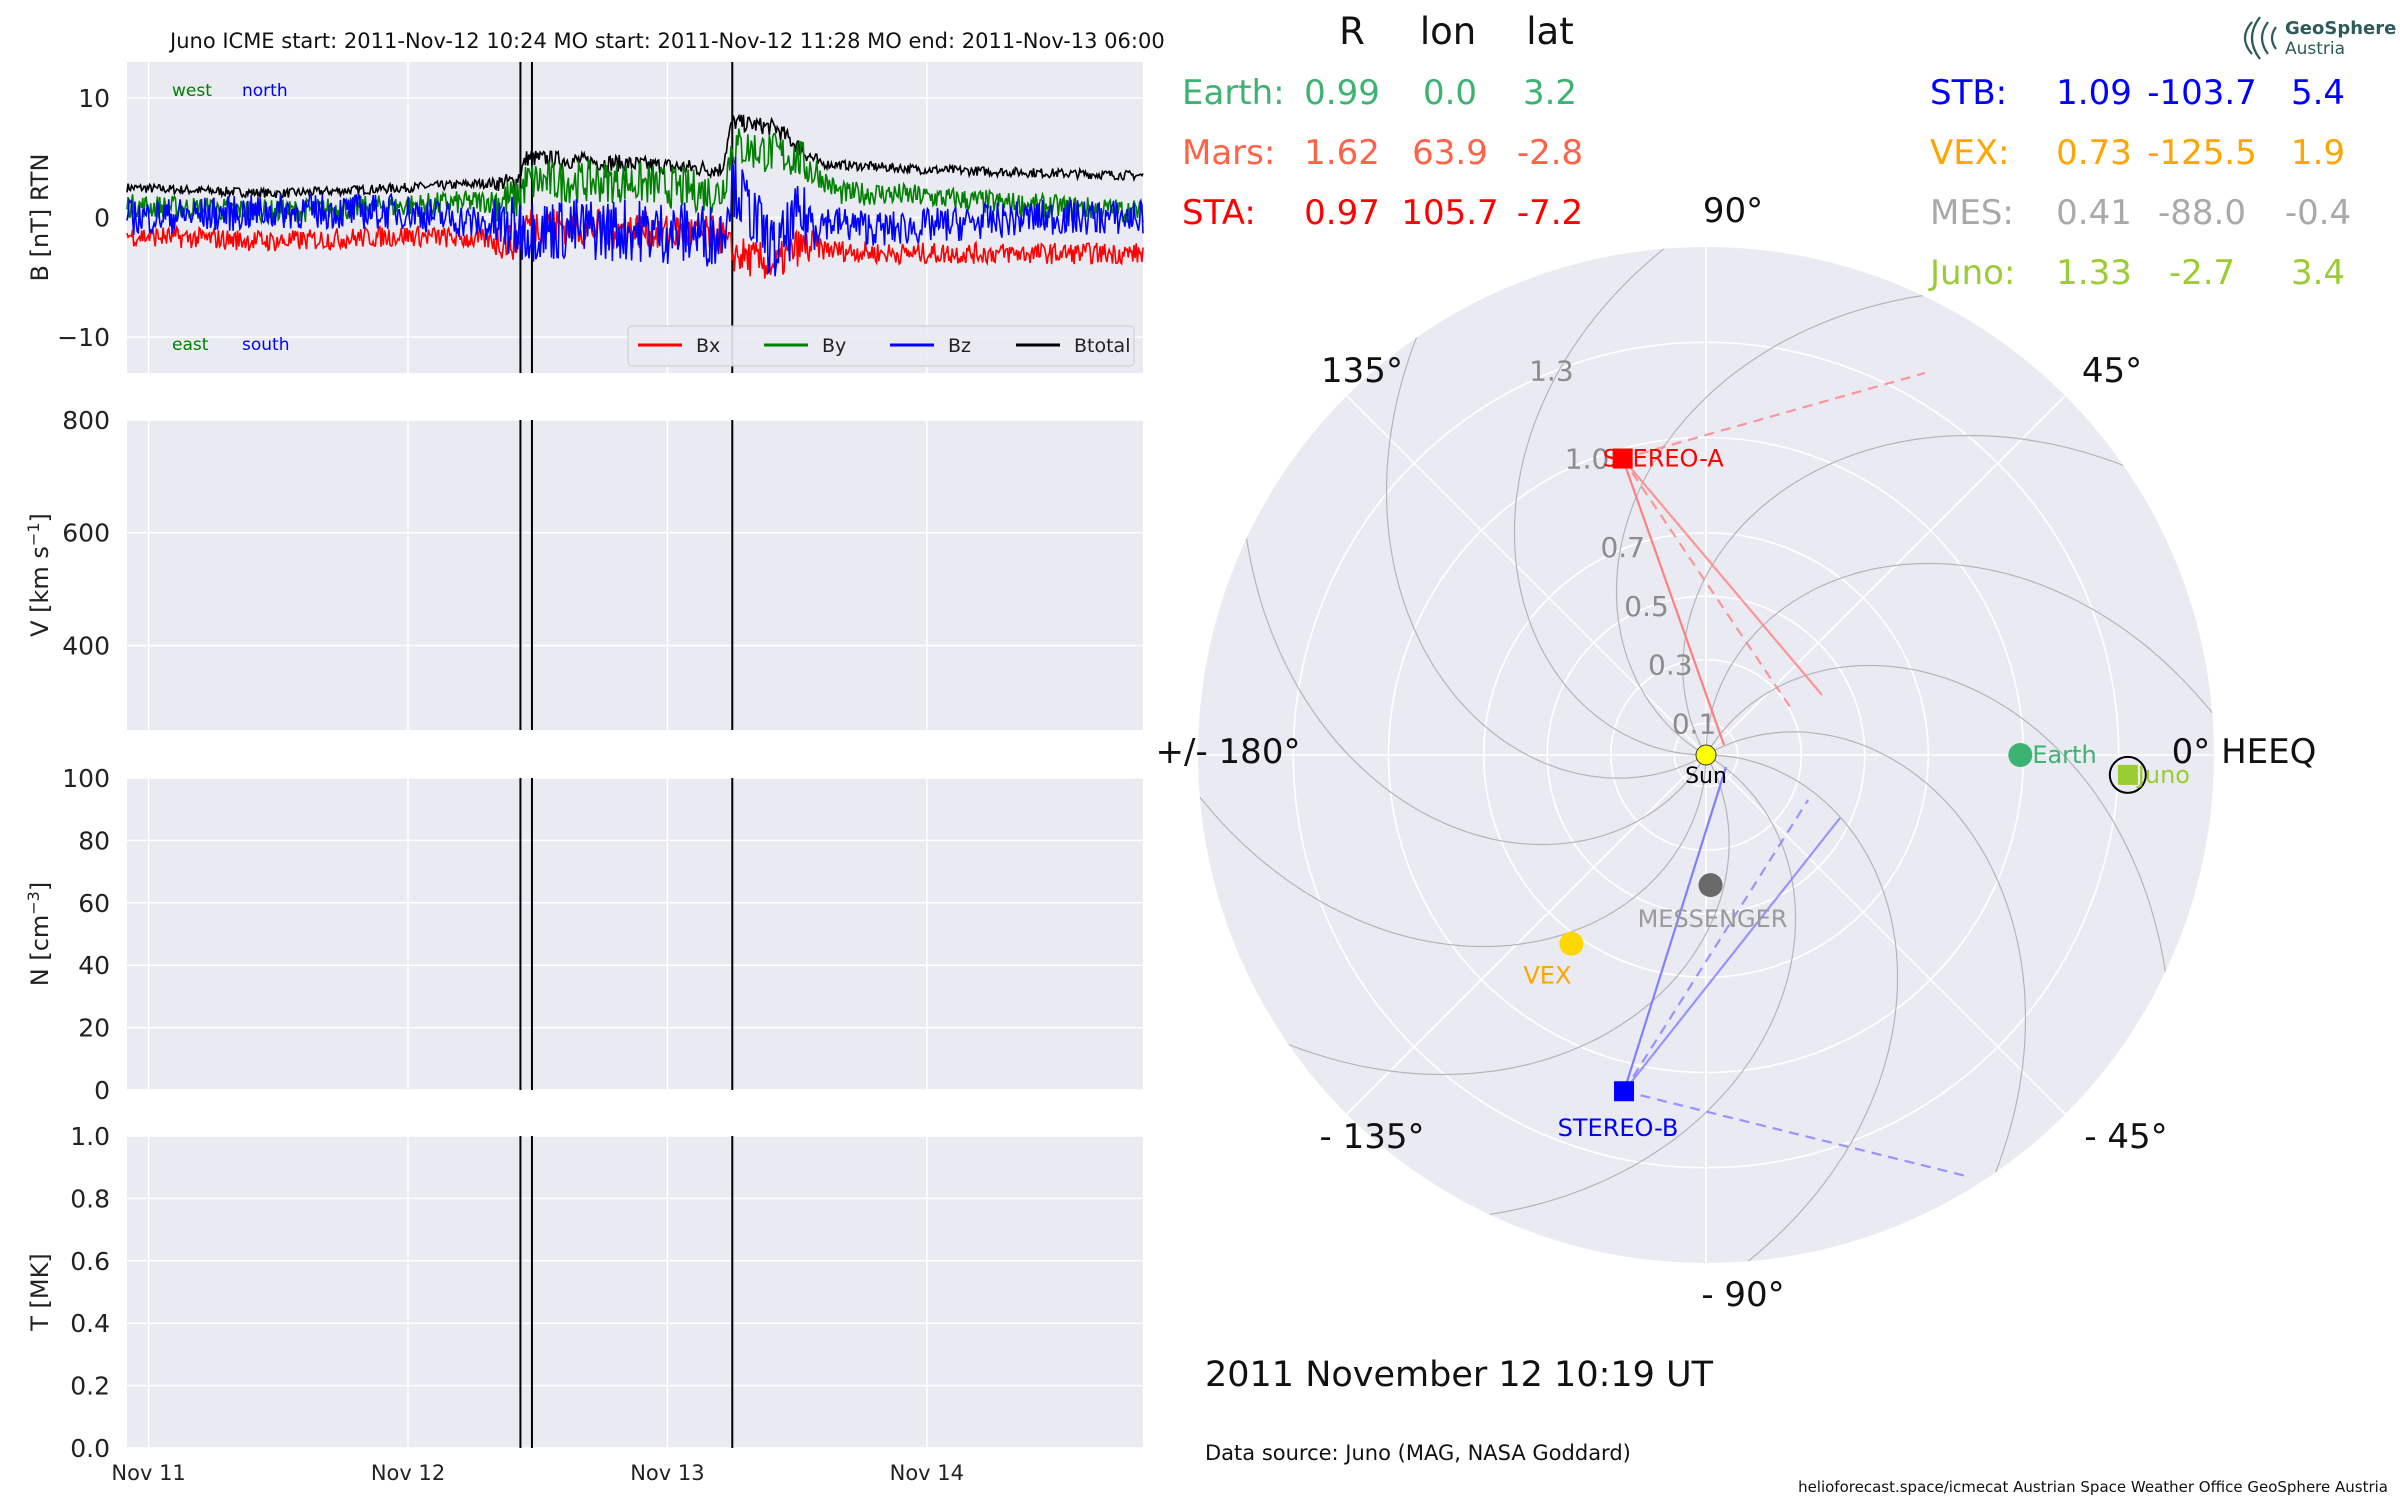 The width and height of the screenshot is (2400, 1500). Describe the element at coordinates (2340, 28) in the screenshot. I see `logo-text-line1: GeoSphere` at that location.